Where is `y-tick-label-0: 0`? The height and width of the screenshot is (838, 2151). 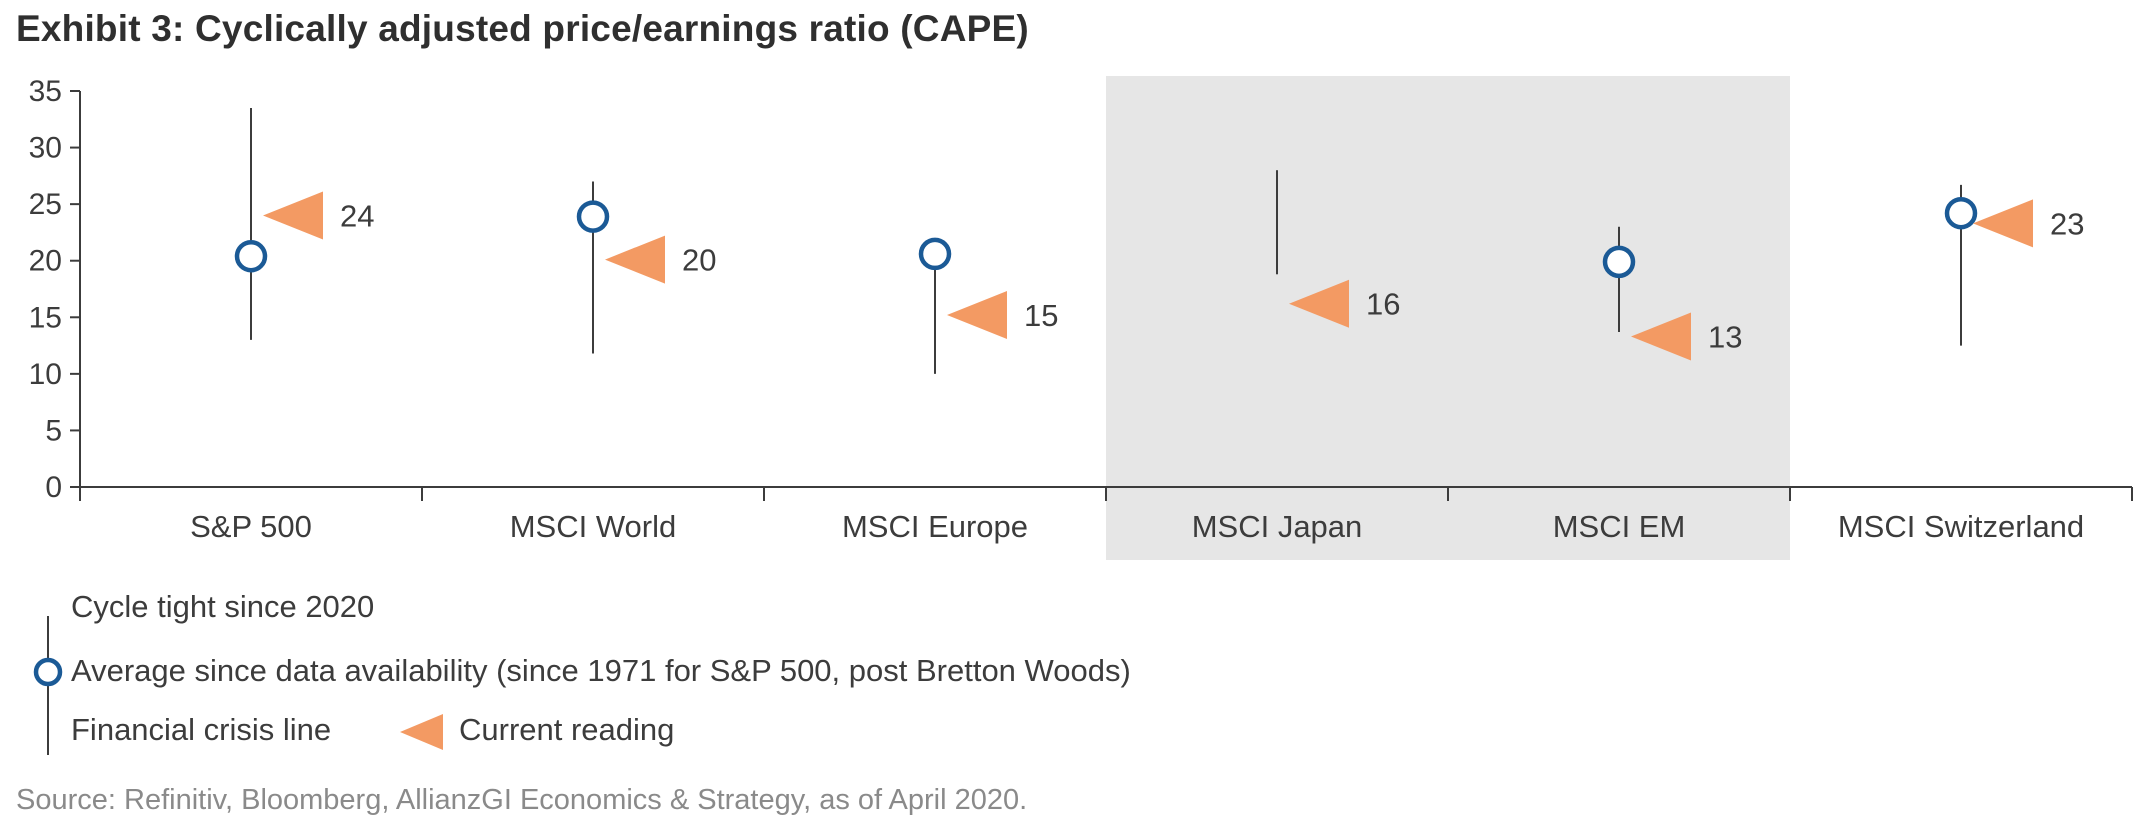 y-tick-label-0: 0 is located at coordinates (53, 487).